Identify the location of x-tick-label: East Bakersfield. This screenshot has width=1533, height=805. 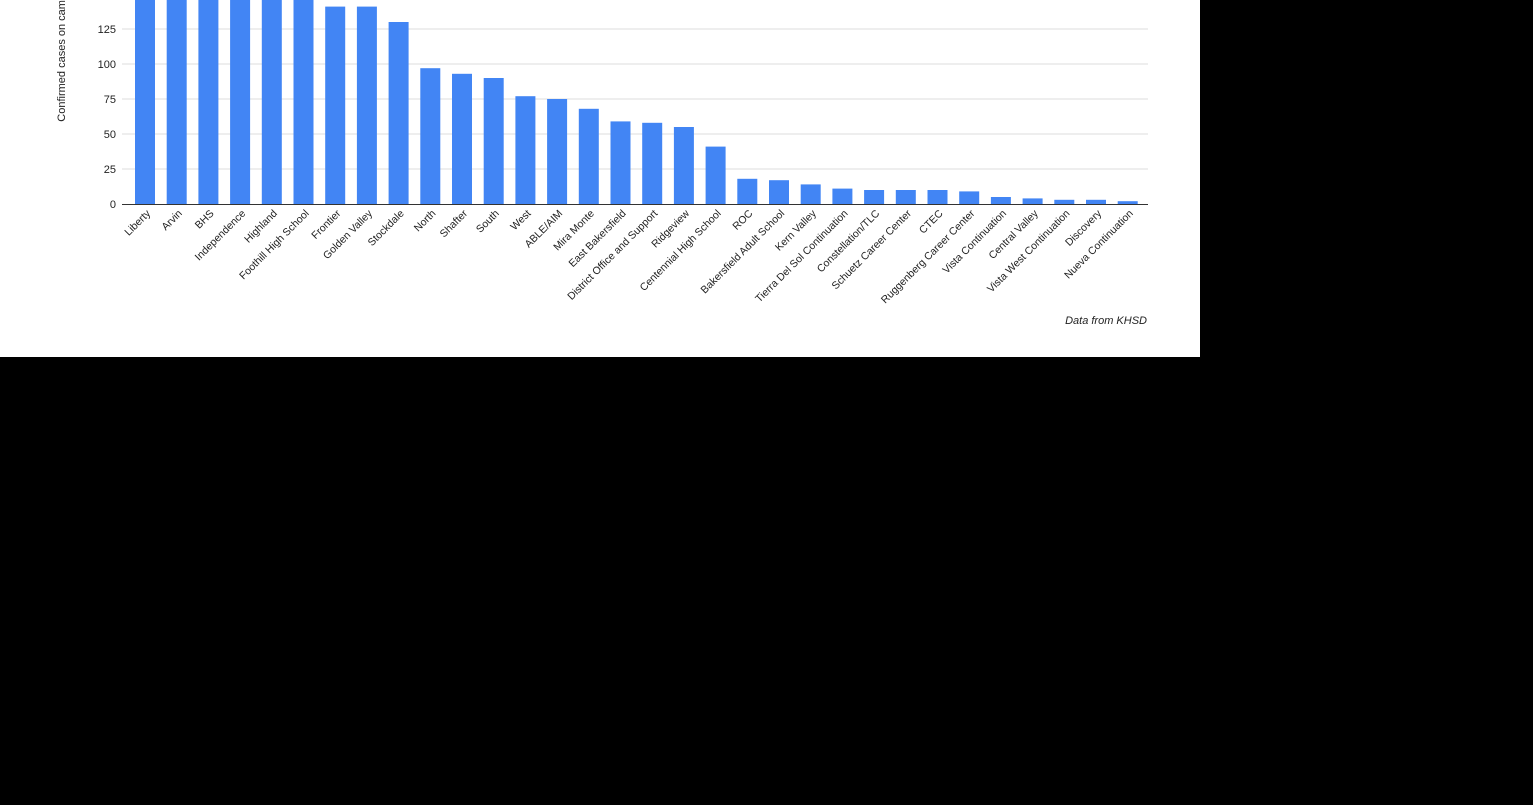
(597, 239).